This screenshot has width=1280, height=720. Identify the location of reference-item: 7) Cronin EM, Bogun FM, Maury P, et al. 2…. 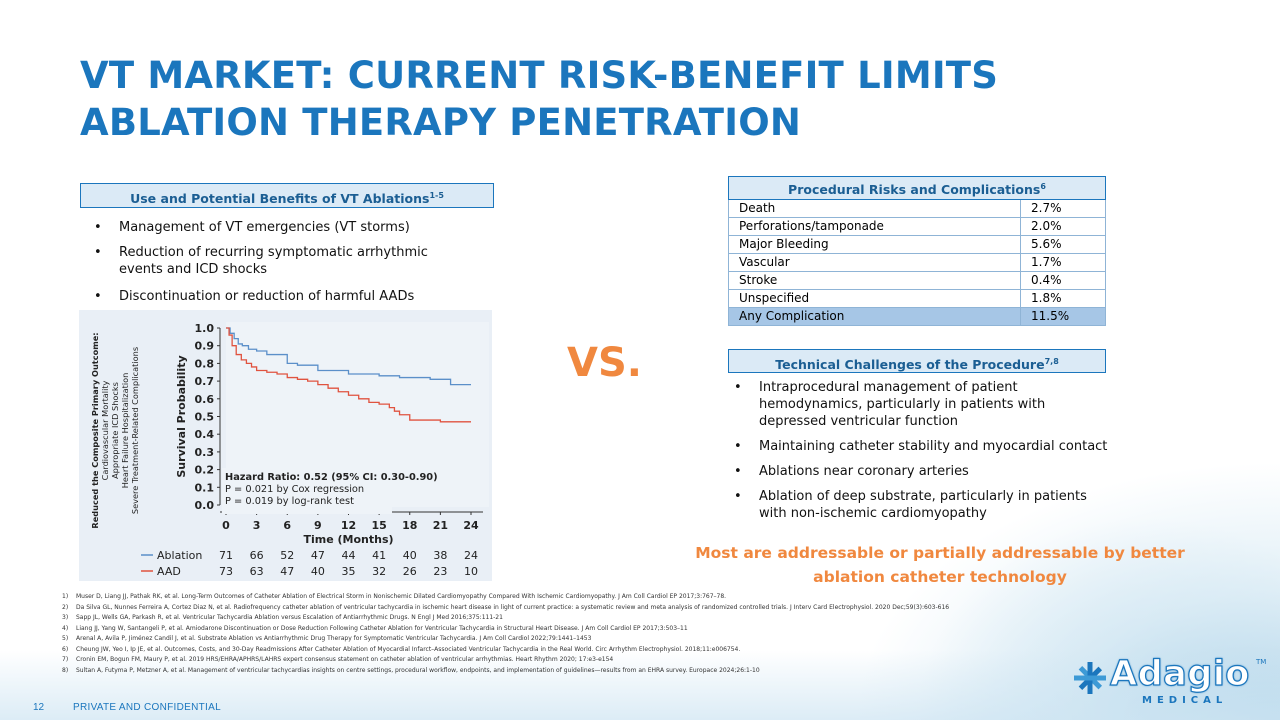
(512, 660).